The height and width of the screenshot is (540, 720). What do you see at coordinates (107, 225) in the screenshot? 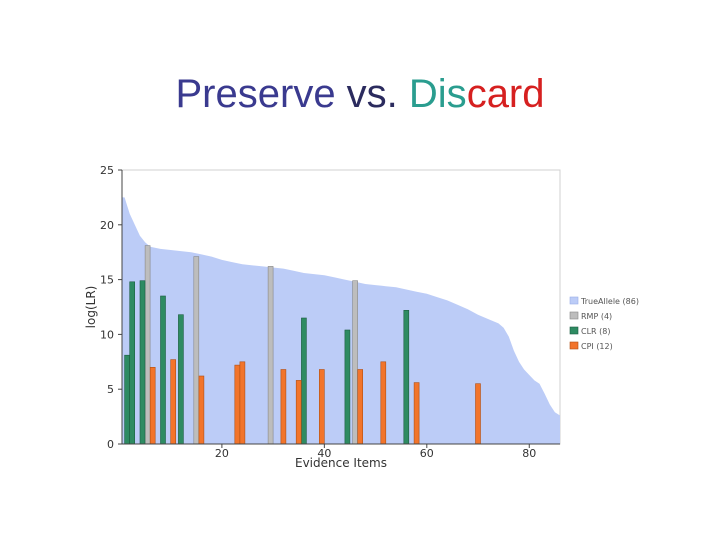
I see `y-tick-label: 20` at bounding box center [107, 225].